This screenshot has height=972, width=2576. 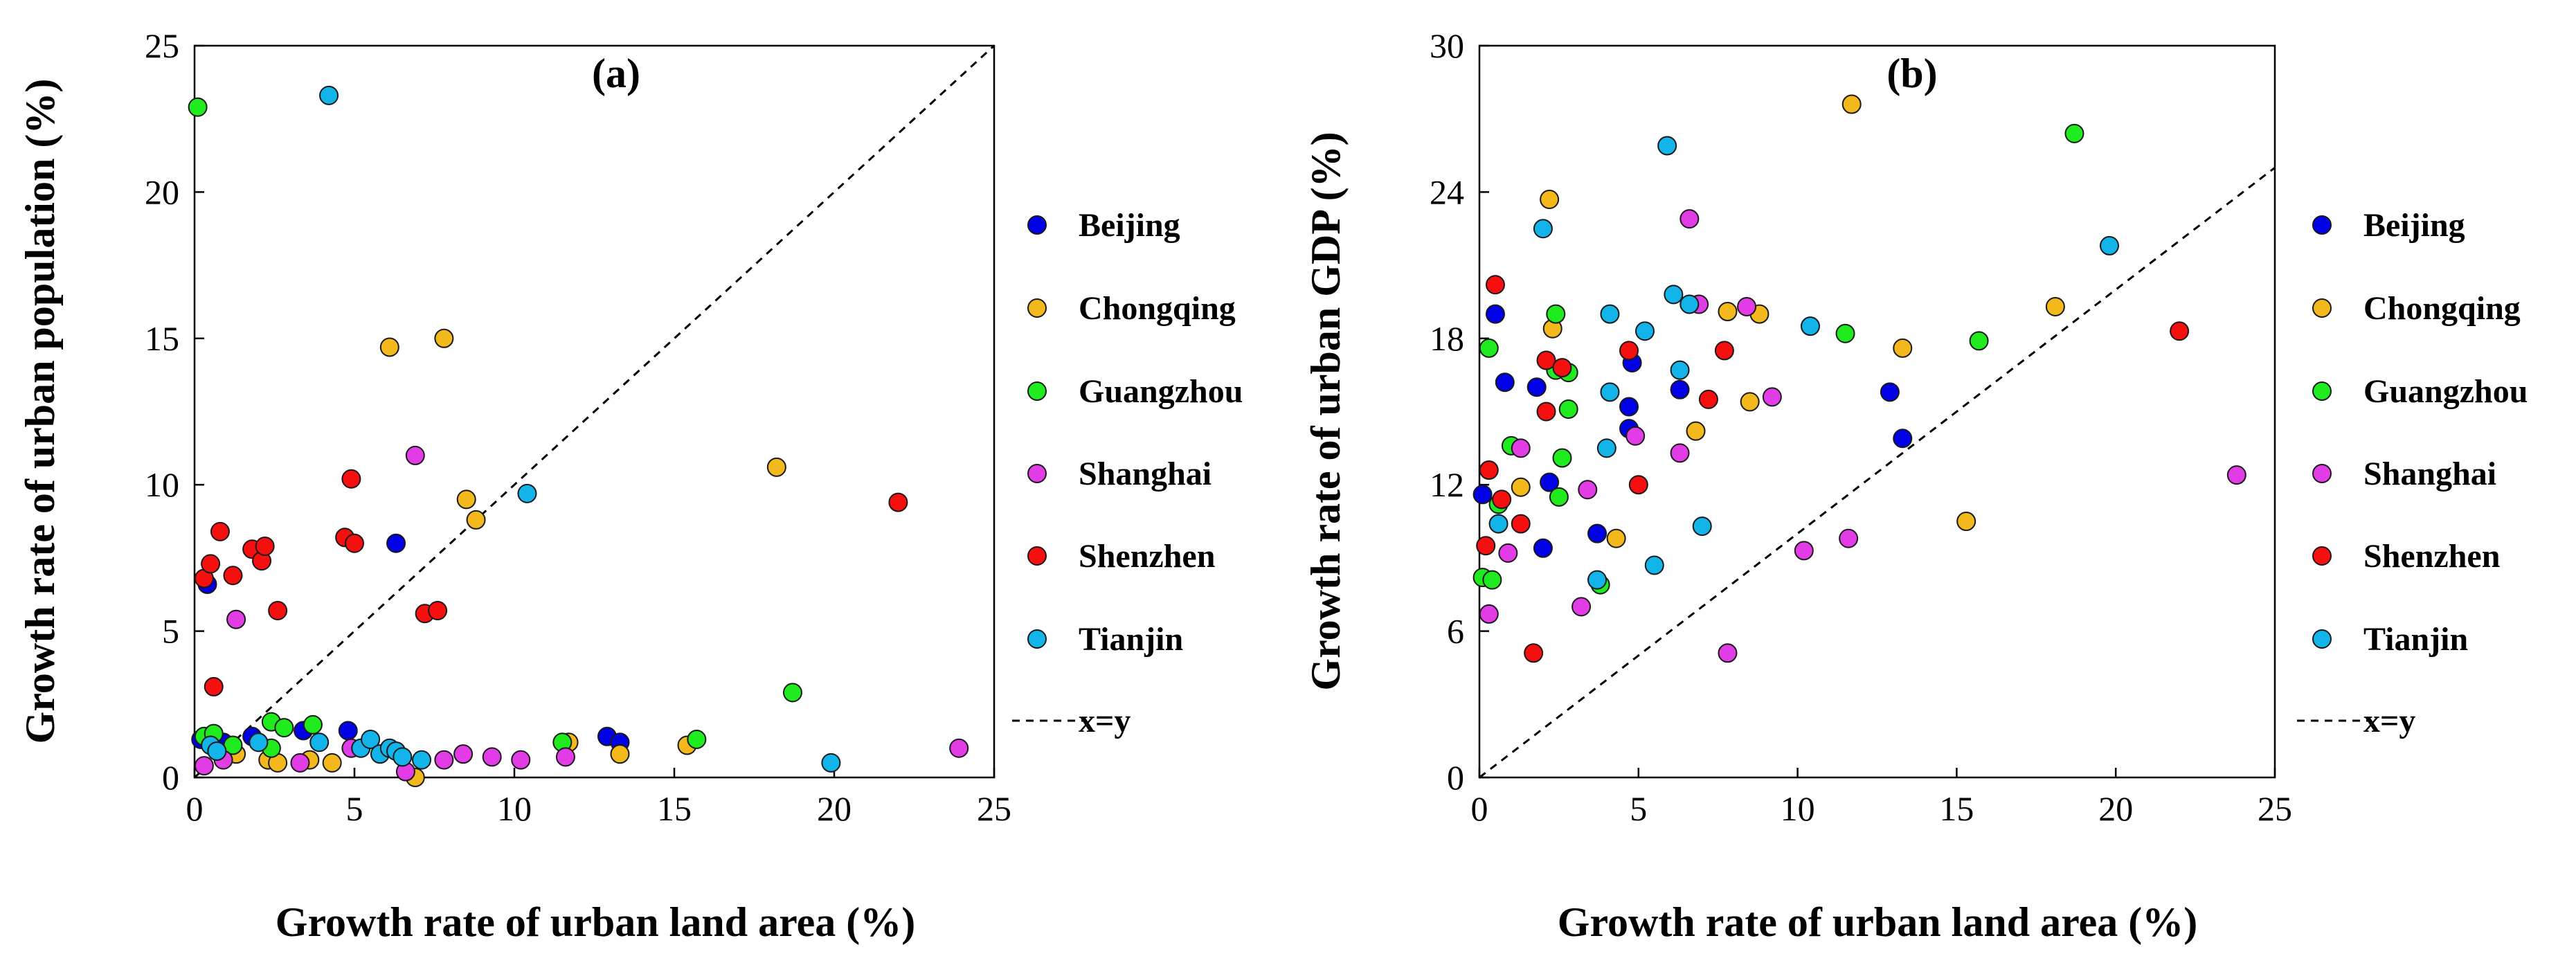 I want to click on legend-marker-beijing, so click(x=1037, y=225).